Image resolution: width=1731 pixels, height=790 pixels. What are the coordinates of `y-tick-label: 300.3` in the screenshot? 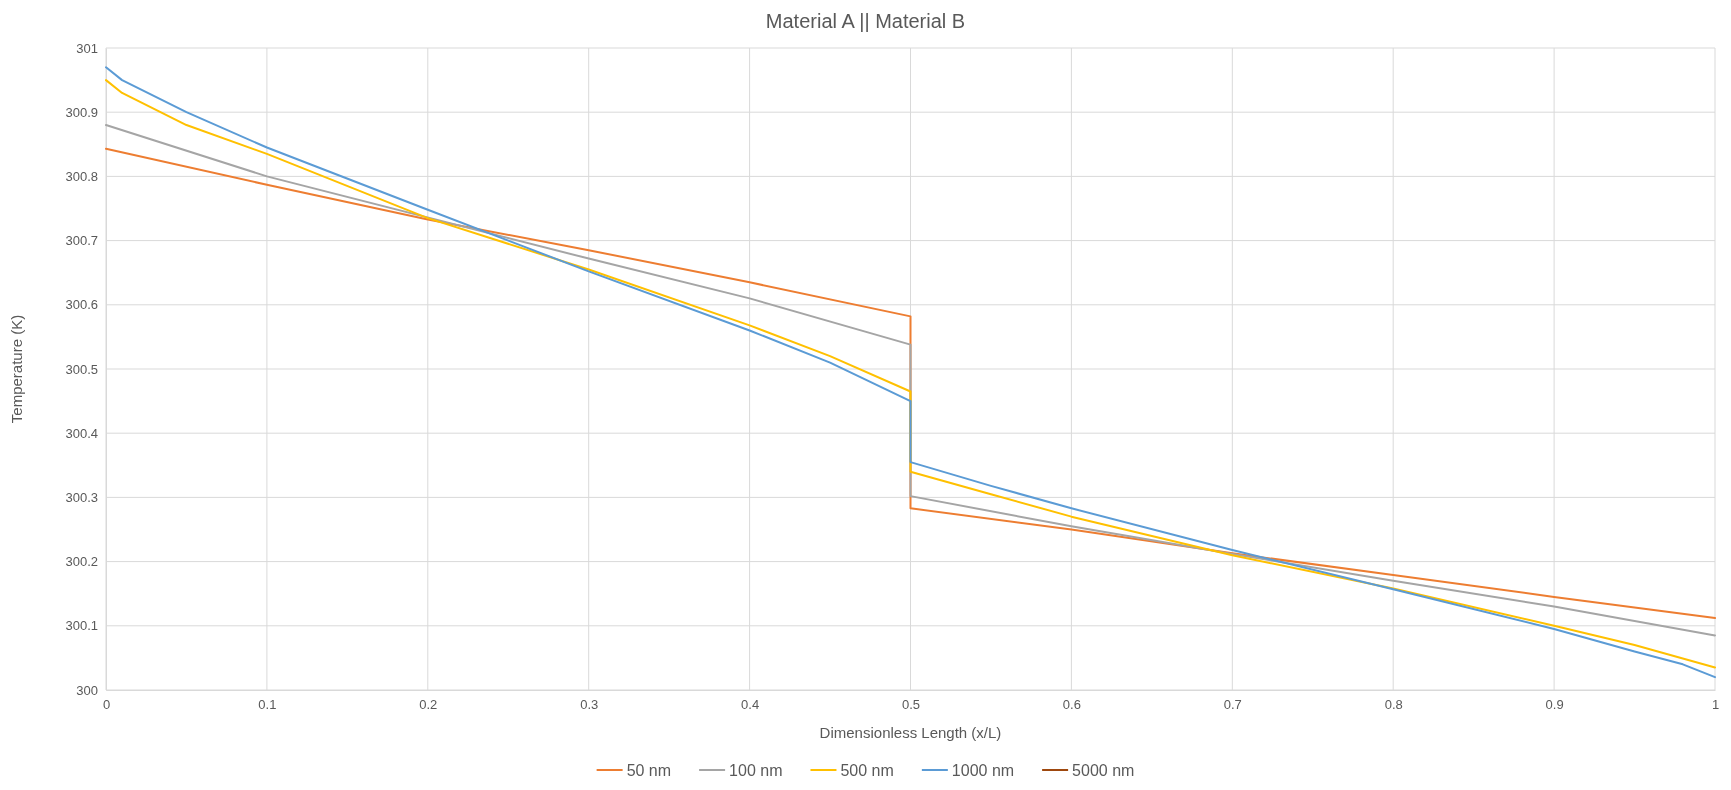 It's located at (81, 498).